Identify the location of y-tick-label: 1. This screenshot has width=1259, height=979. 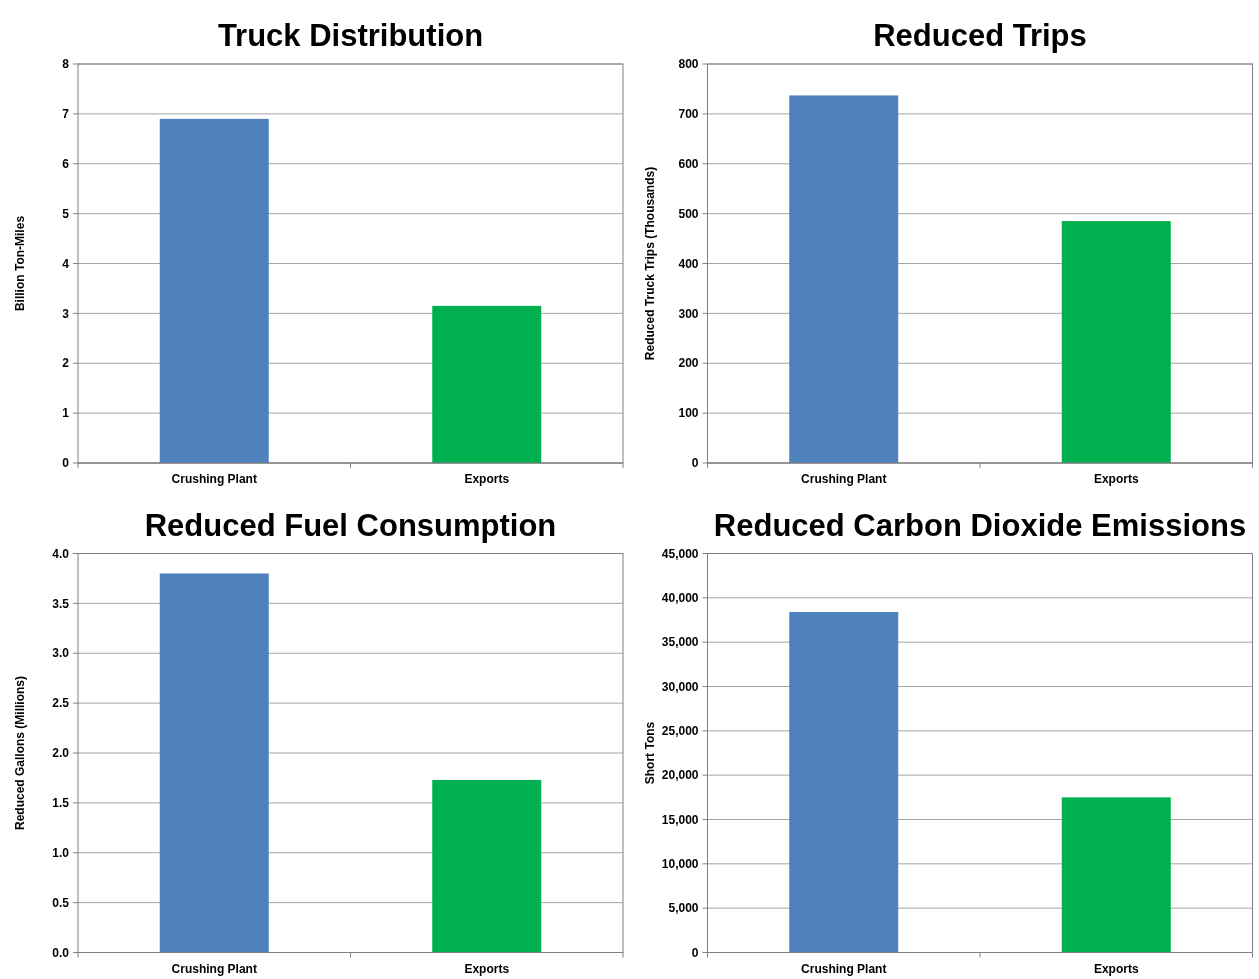
(66, 413).